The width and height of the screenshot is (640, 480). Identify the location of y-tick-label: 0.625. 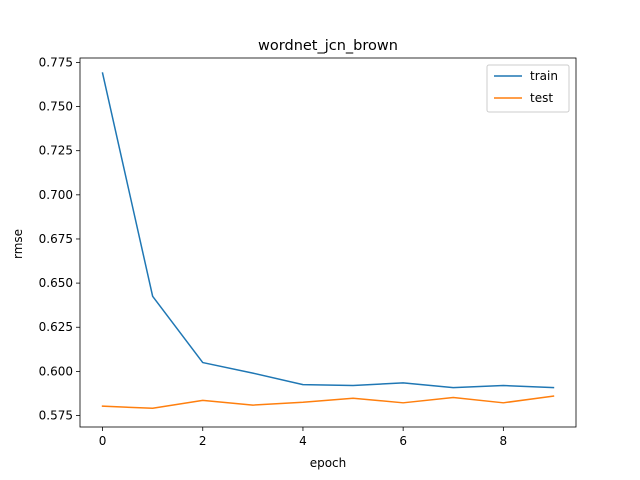
(56, 327).